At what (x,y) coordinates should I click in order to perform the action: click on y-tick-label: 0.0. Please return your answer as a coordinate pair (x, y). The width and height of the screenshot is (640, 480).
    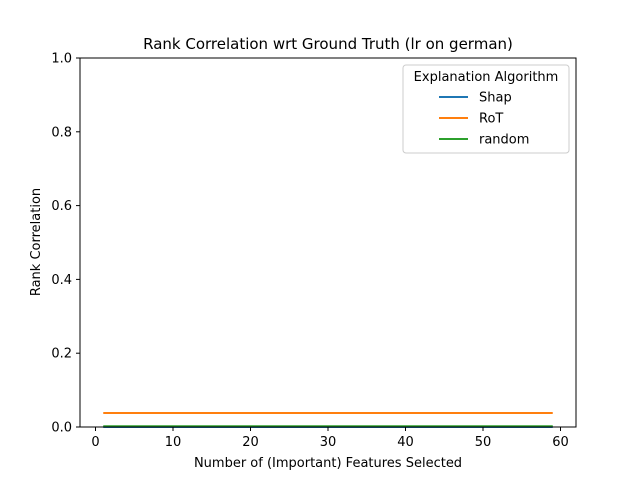
    Looking at the image, I should click on (61, 428).